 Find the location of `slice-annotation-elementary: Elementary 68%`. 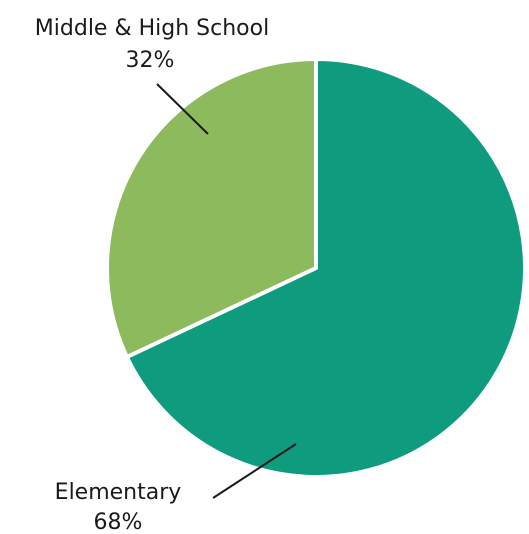

slice-annotation-elementary: Elementary 68% is located at coordinates (176, 488).